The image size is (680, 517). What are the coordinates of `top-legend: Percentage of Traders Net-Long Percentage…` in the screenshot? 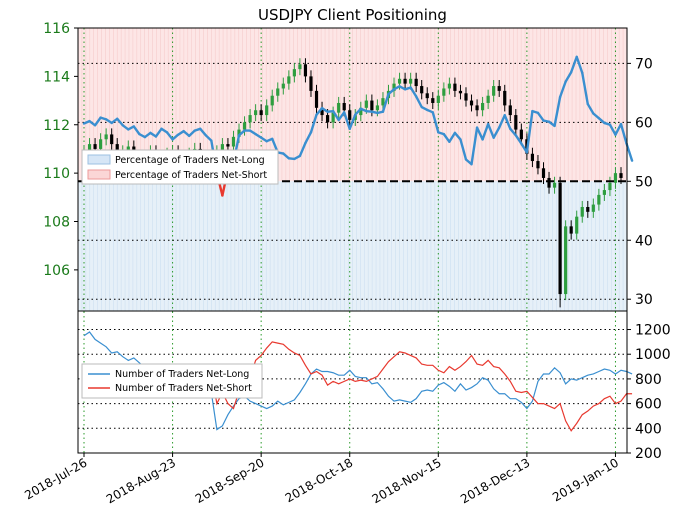 It's located at (180, 167).